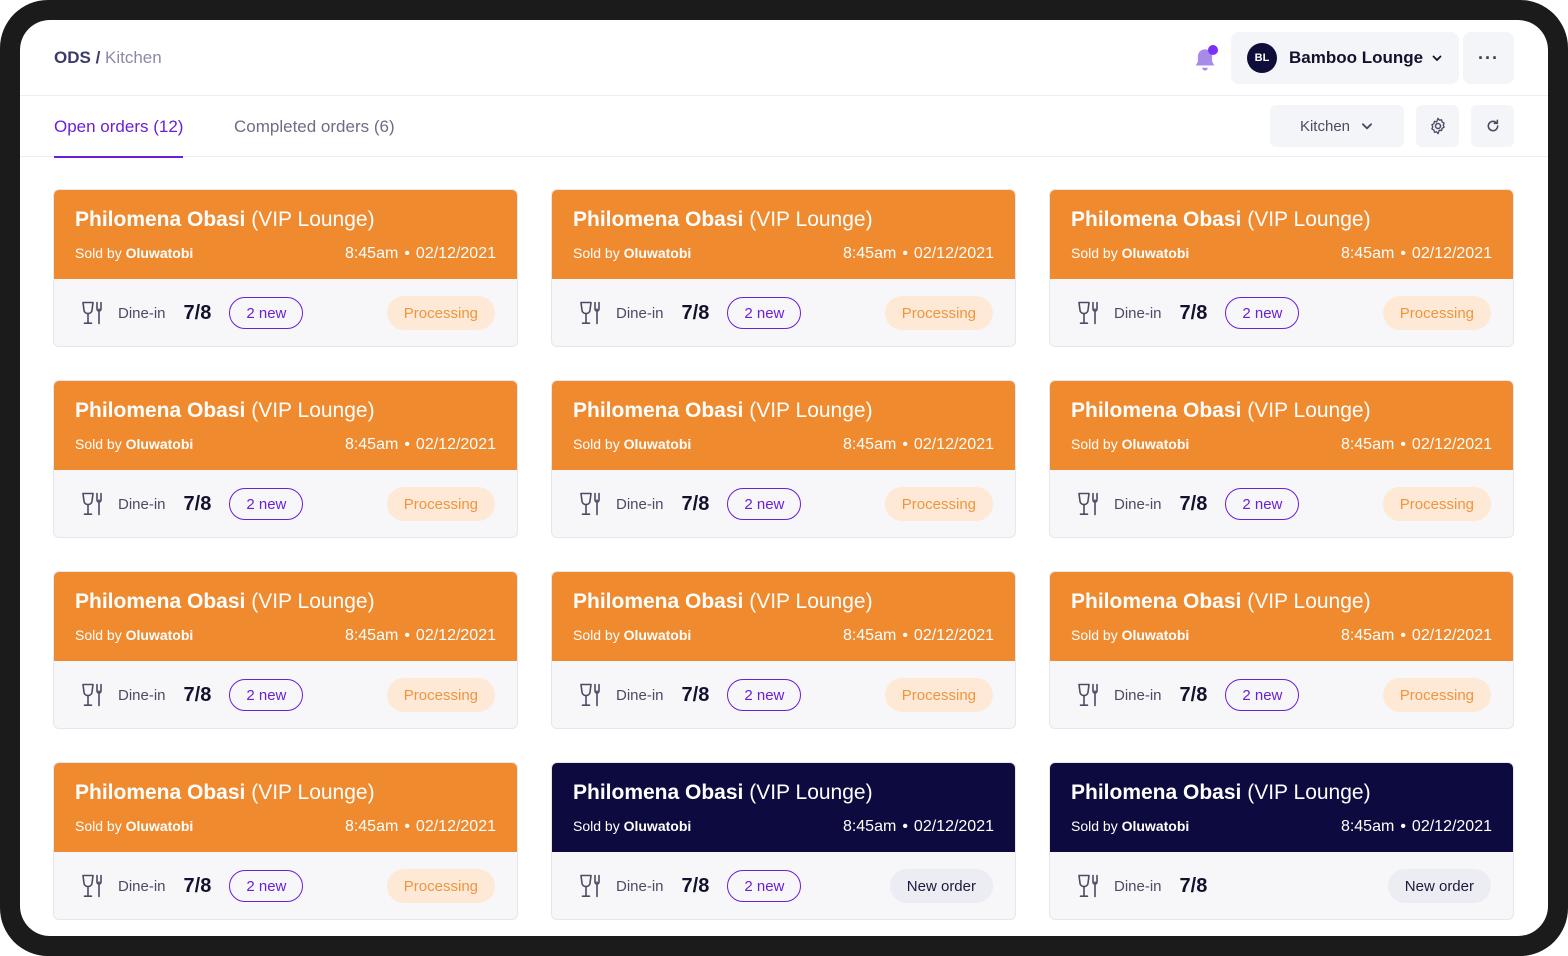 This screenshot has height=956, width=1568. I want to click on settings-button, so click(1437, 126).